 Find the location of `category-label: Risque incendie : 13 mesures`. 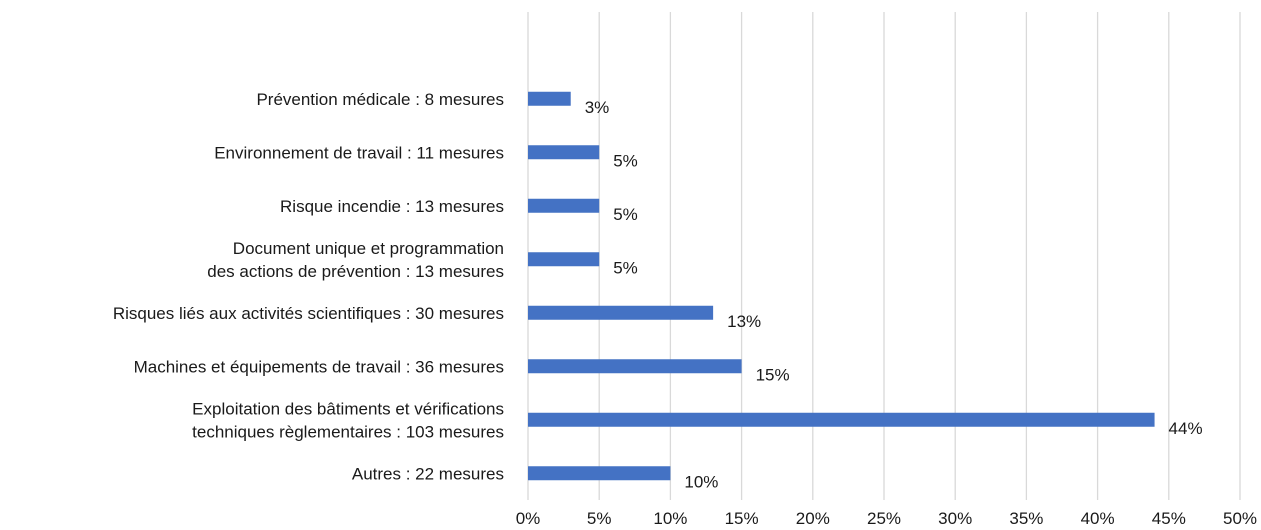

category-label: Risque incendie : 13 mesures is located at coordinates (392, 206).